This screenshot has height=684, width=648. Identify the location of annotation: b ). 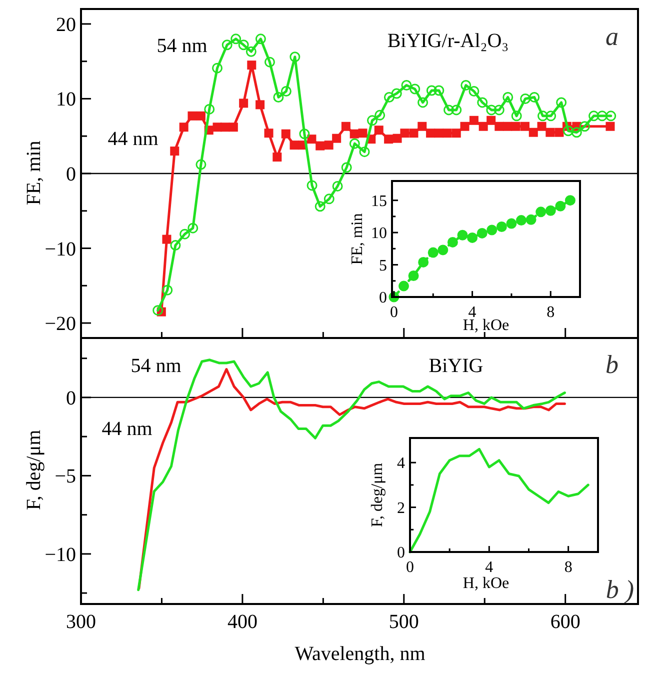
(620, 589).